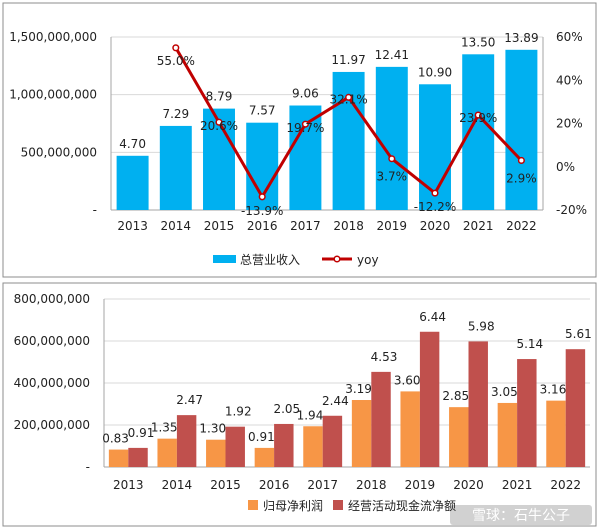 The height and width of the screenshot is (531, 600). I want to click on bottom-x-tick-label: 2017, so click(322, 485).